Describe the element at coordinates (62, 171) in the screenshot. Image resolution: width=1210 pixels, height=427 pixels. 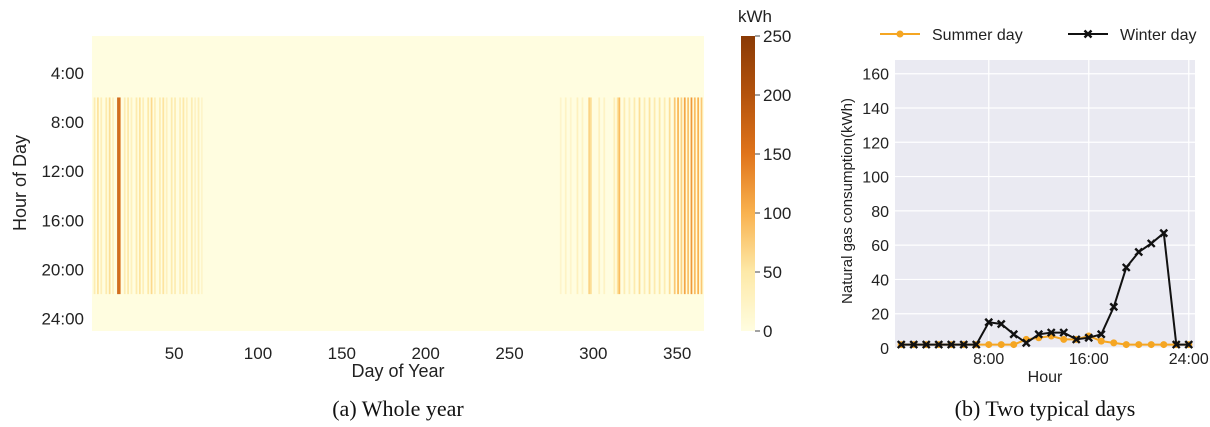
I see `heatmap-y-tick-12: 12:00` at that location.